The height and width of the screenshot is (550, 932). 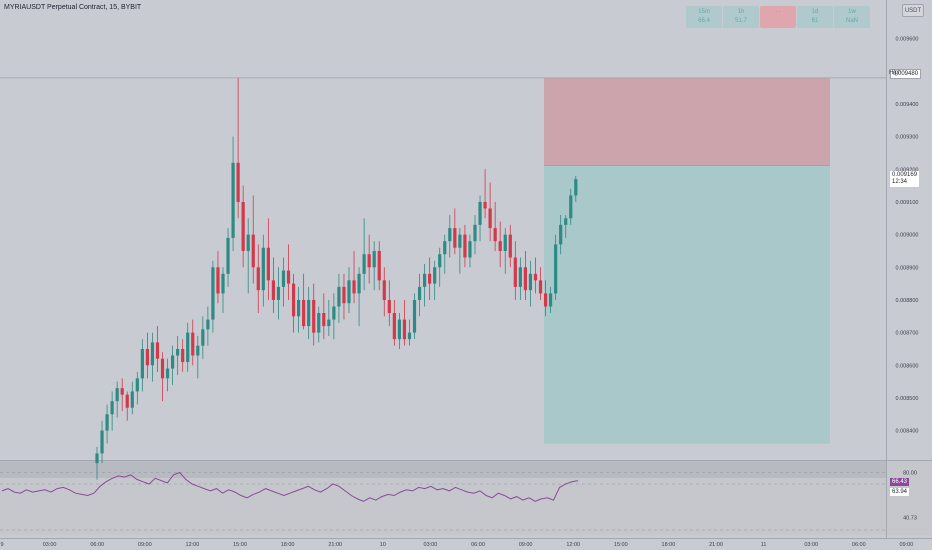 What do you see at coordinates (704, 17) in the screenshot?
I see `timeframe-box: 15m 66.4` at bounding box center [704, 17].